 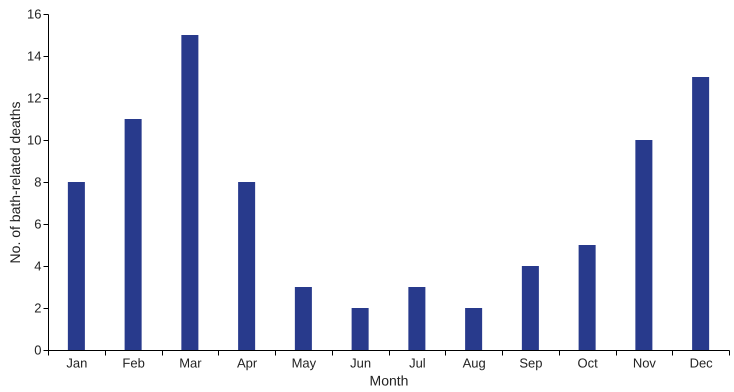 I want to click on x-tick-label: Jul, so click(x=417, y=363).